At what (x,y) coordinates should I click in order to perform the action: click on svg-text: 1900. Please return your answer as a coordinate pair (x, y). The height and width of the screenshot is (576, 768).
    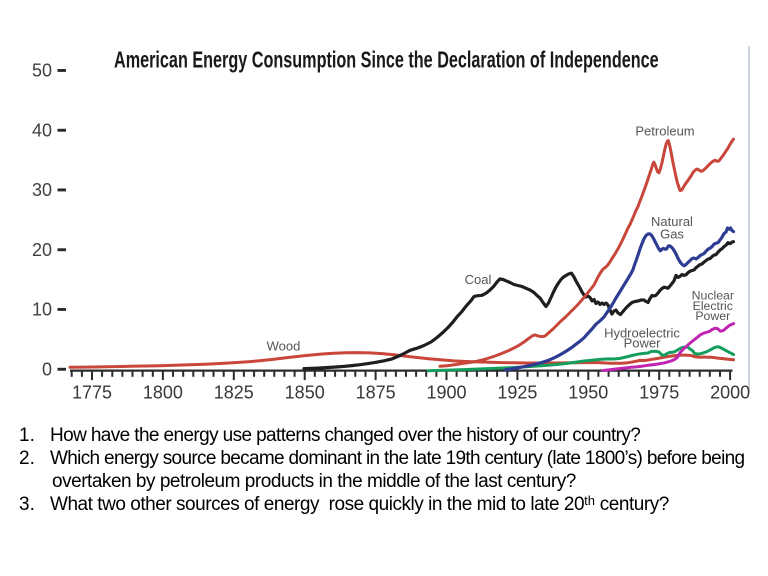
    Looking at the image, I should click on (446, 393).